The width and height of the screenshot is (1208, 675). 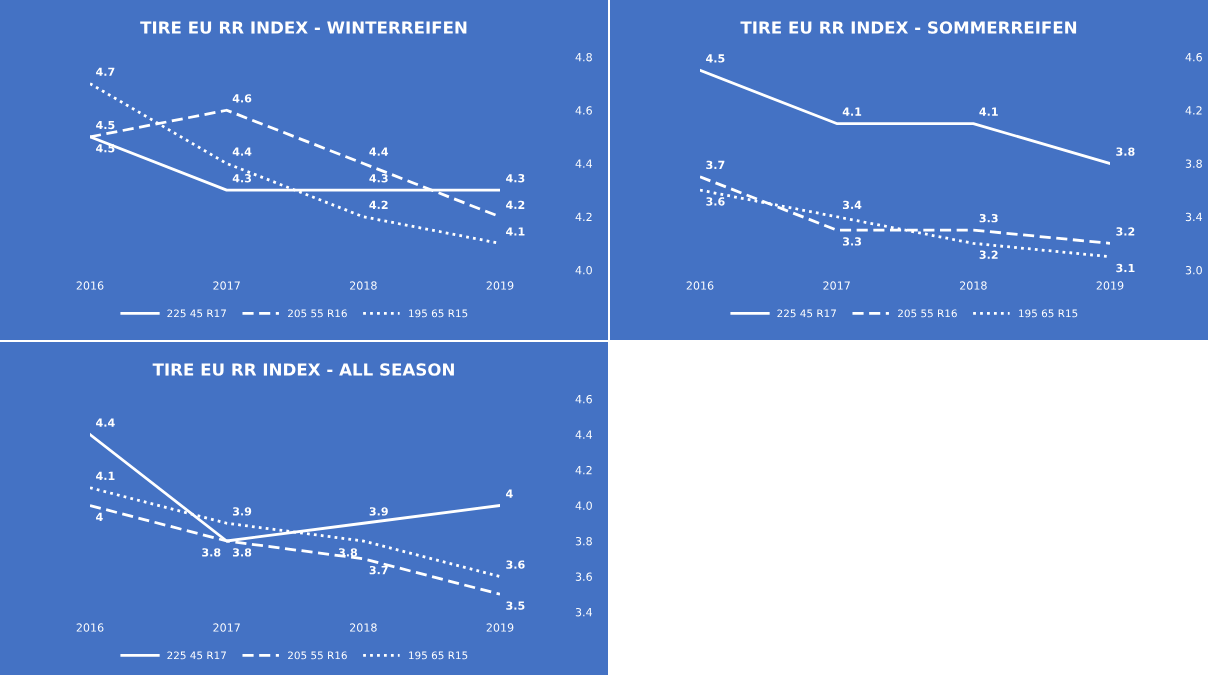 What do you see at coordinates (583, 576) in the screenshot?
I see `y-tick-label: 3.6` at bounding box center [583, 576].